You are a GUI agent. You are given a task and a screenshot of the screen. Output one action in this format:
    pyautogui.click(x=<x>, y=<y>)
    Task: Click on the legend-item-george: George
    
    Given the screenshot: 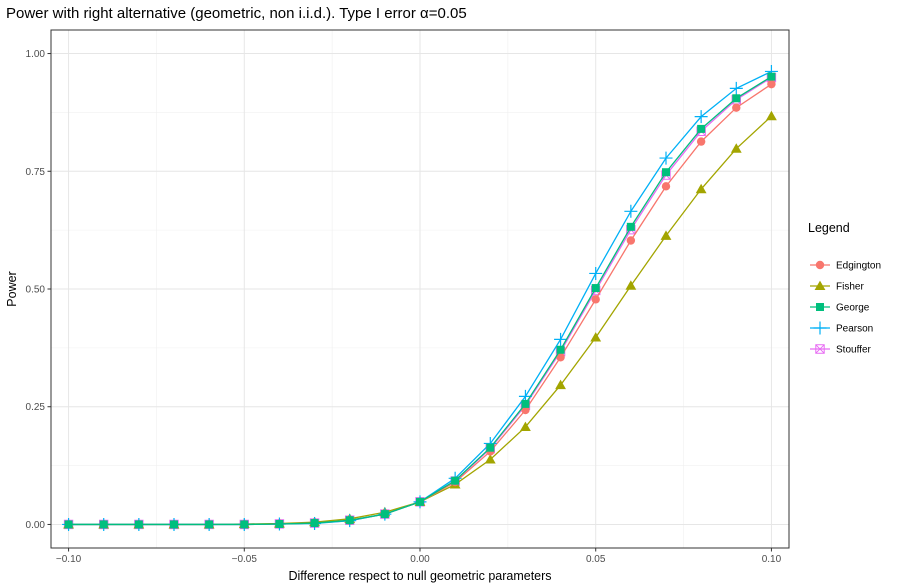 What is the action you would take?
    pyautogui.click(x=840, y=308)
    